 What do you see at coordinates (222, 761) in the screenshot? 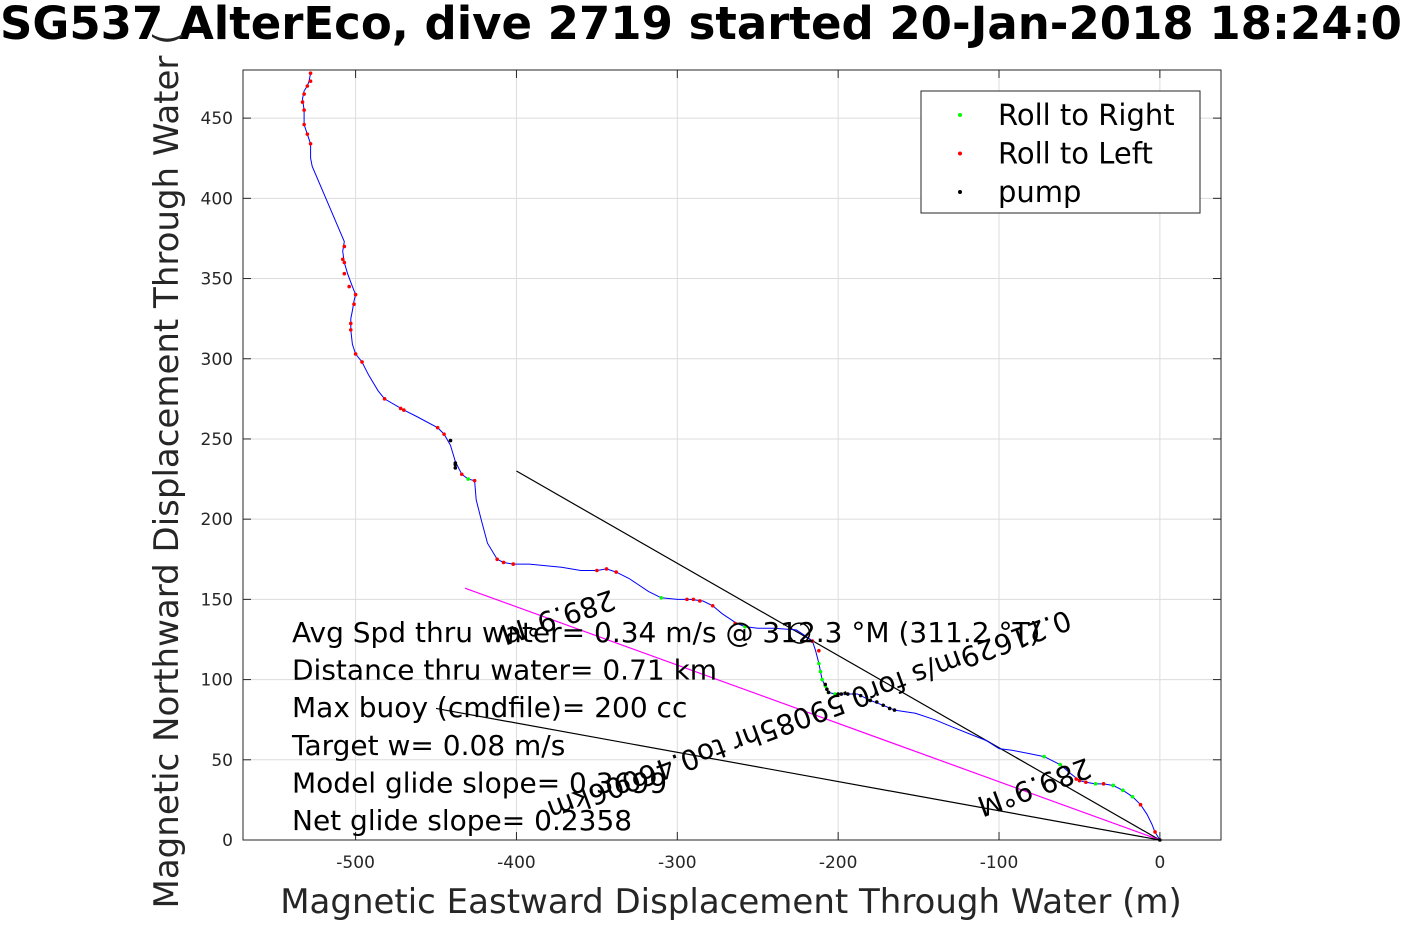
I see `y-tick-label: 50` at bounding box center [222, 761].